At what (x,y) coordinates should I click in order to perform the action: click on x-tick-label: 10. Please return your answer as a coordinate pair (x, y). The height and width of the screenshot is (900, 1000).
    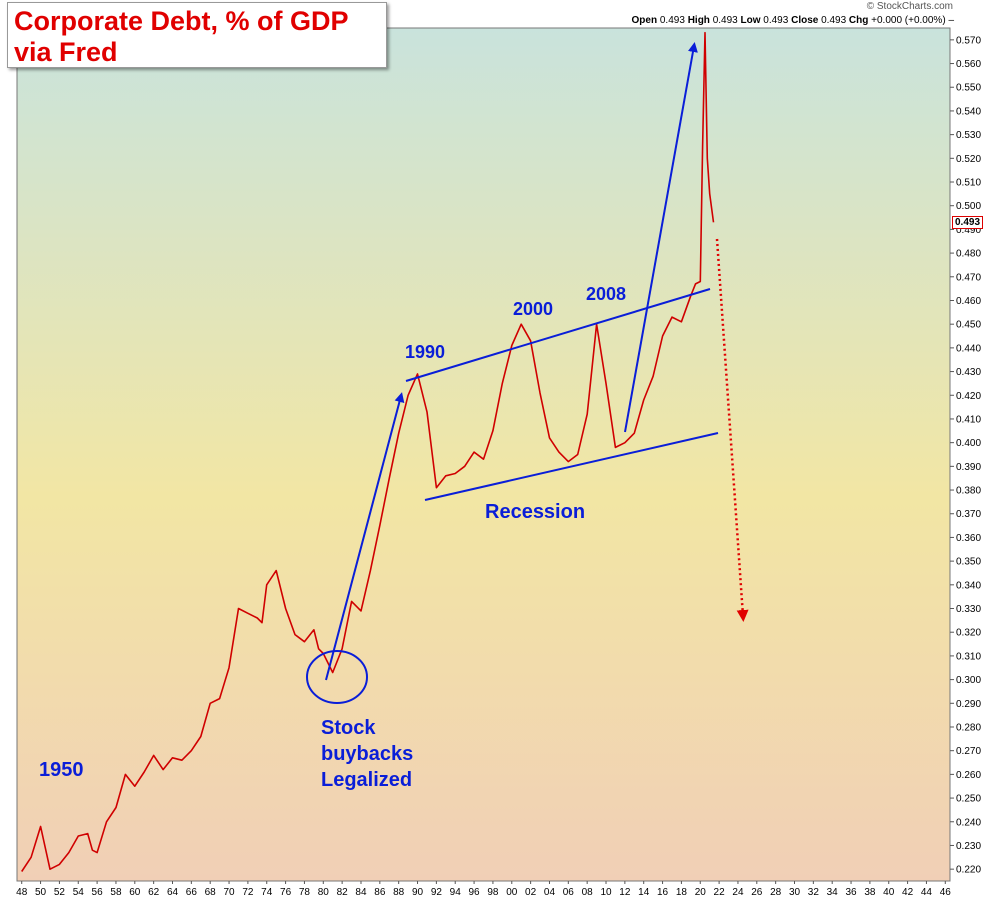
    Looking at the image, I should click on (606, 892).